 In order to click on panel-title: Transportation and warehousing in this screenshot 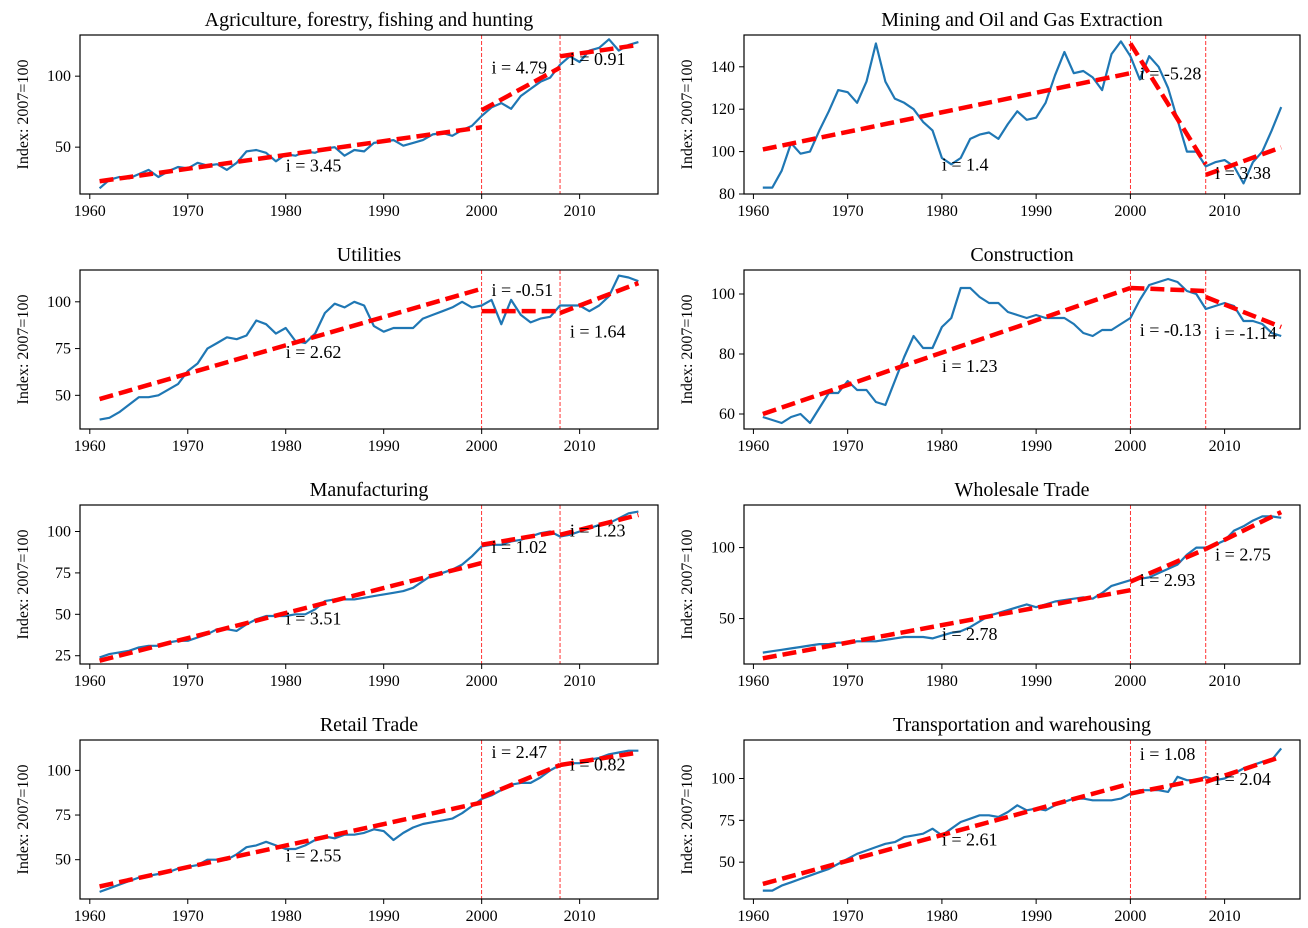, I will do `click(1022, 725)`.